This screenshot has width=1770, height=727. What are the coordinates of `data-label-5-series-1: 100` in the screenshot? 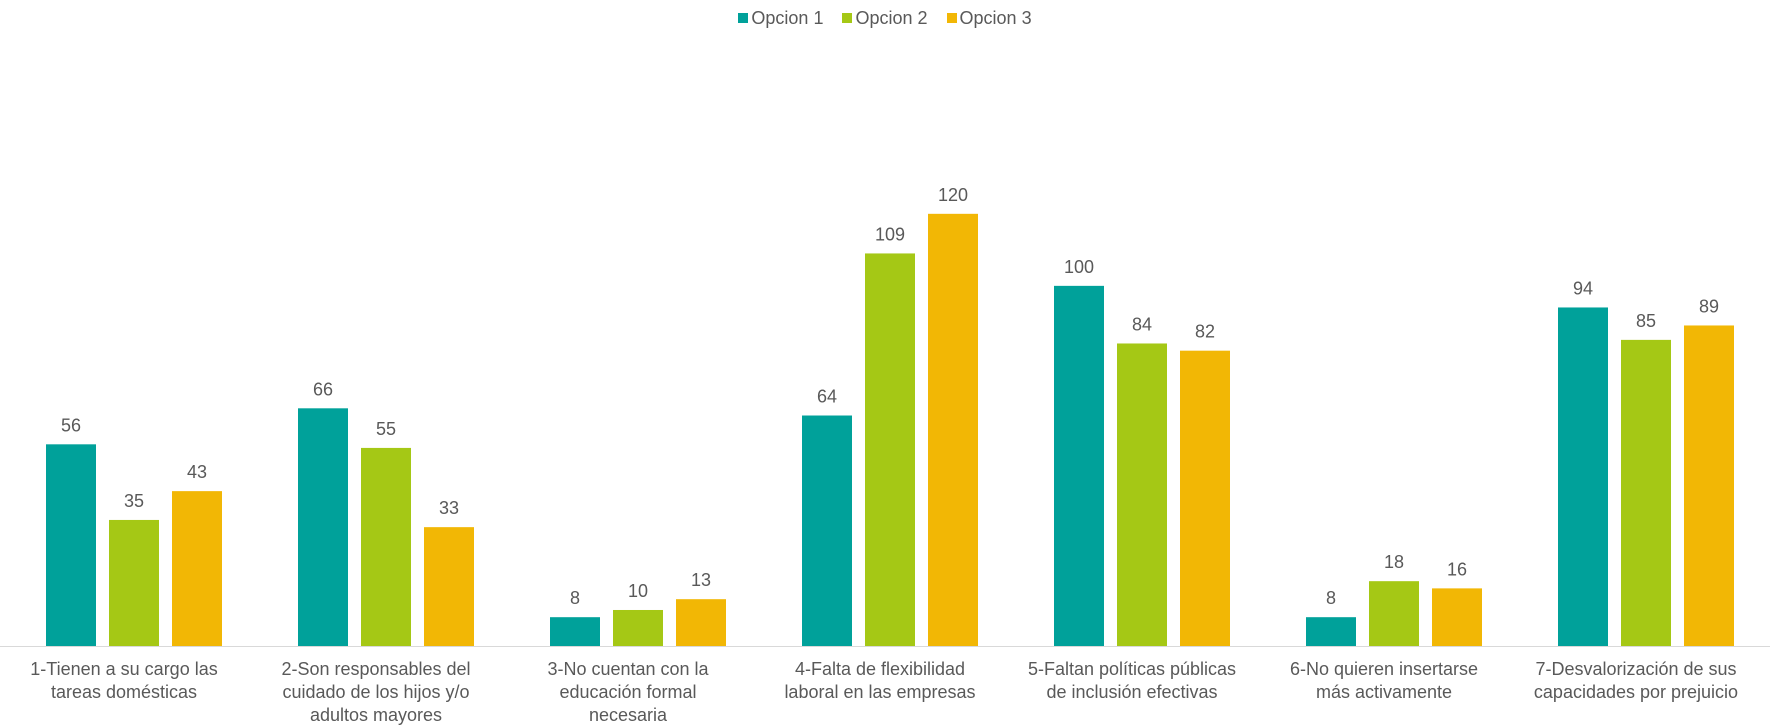 It's located at (1079, 267).